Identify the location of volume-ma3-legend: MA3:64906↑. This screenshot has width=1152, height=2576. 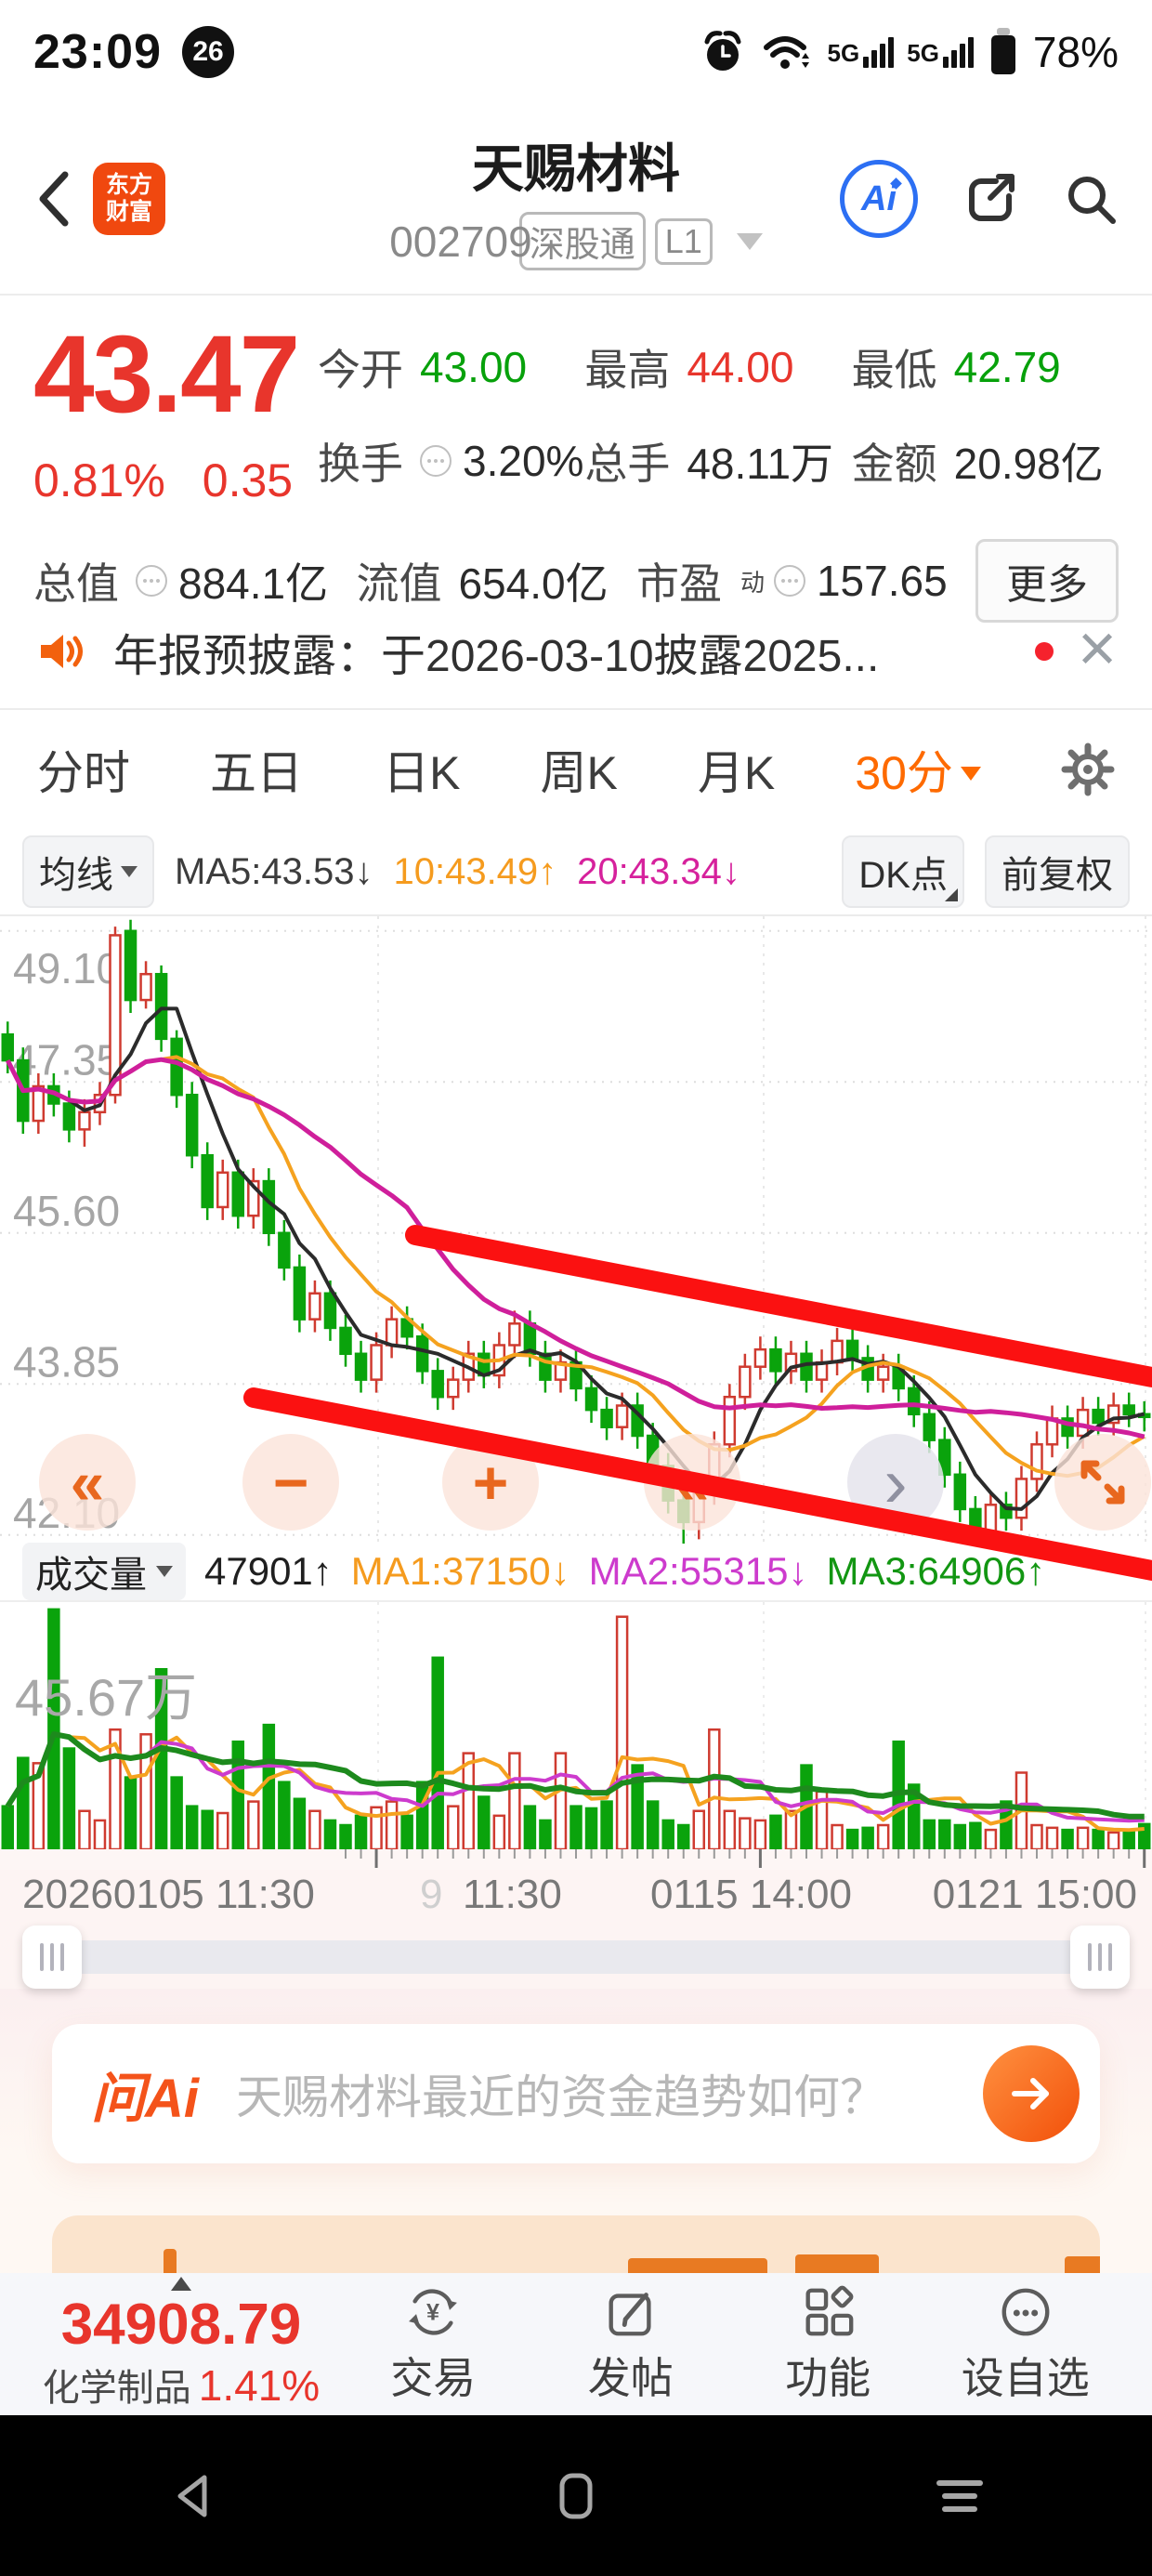
(936, 1571).